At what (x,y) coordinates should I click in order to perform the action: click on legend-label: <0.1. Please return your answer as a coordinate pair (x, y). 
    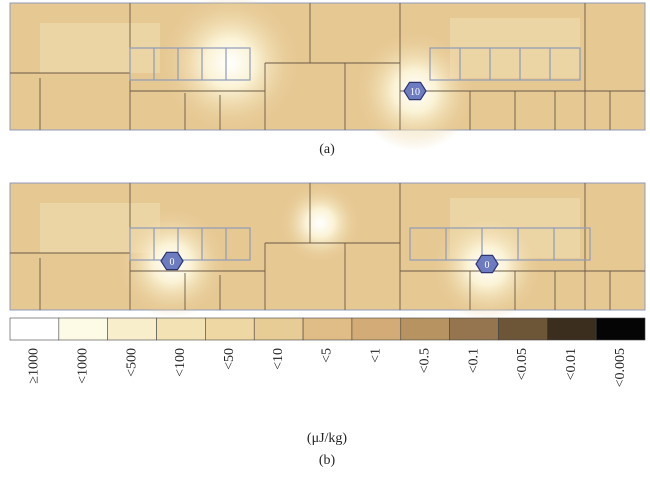
    Looking at the image, I should click on (473, 360).